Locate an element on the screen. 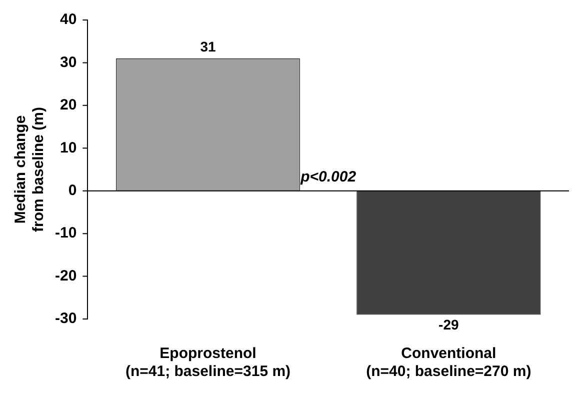 The width and height of the screenshot is (581, 415). y-tick-label: -20 is located at coordinates (65, 275).